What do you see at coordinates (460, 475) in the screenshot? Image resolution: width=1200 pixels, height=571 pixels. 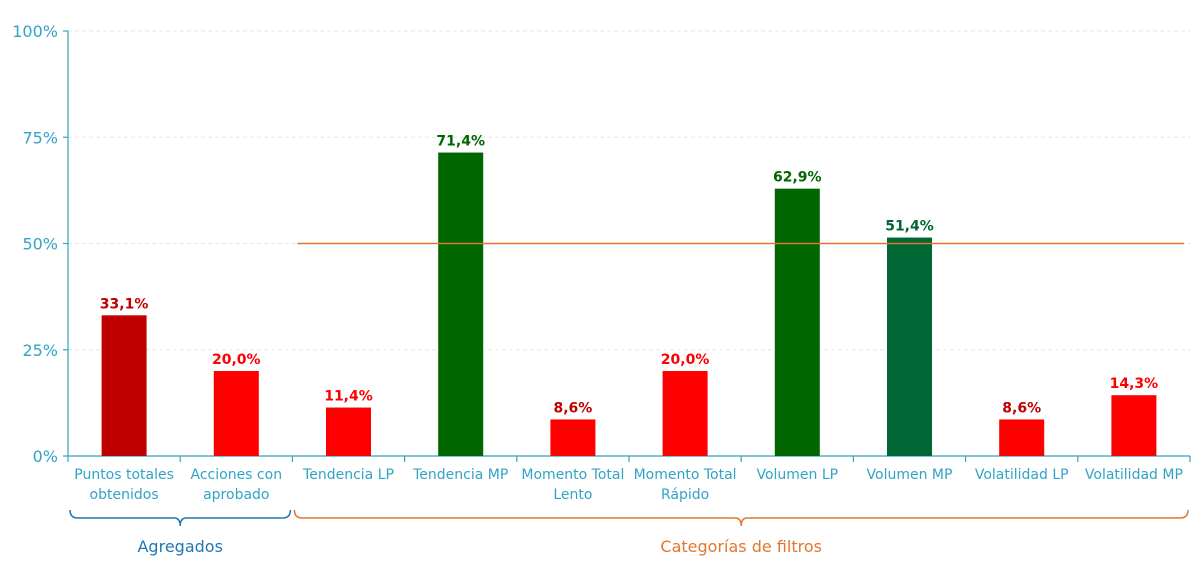 I see `x-tick-label: Tendencia MP` at bounding box center [460, 475].